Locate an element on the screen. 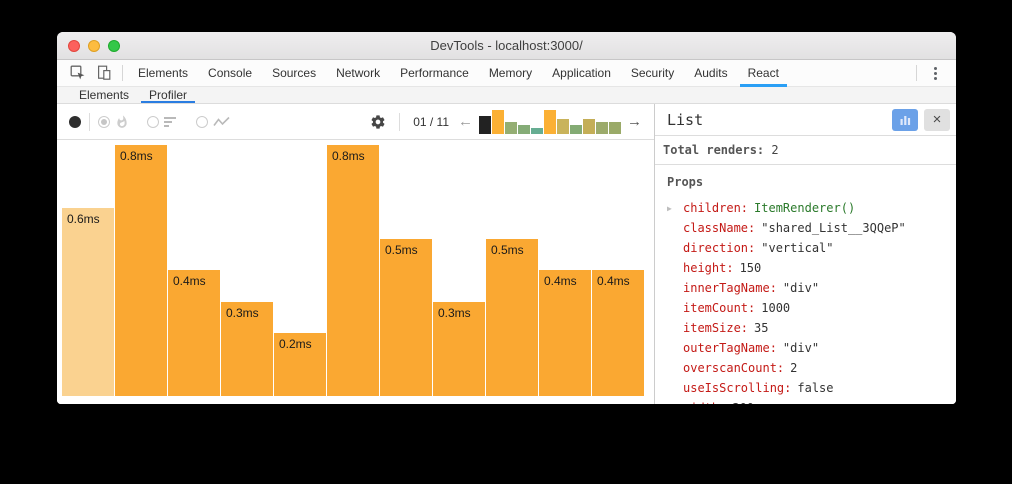  traffic-lights is located at coordinates (94, 46).